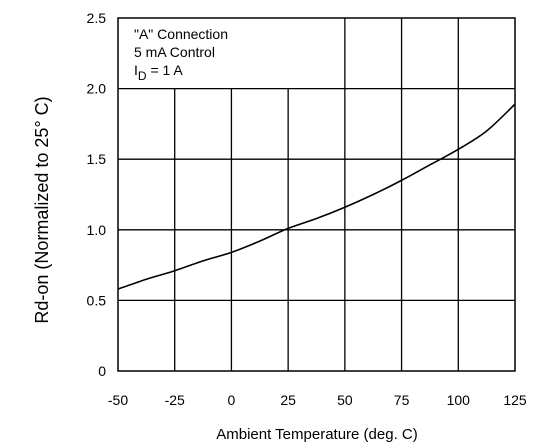 This screenshot has width=535, height=445. I want to click on x-tick-label: 75, so click(402, 400).